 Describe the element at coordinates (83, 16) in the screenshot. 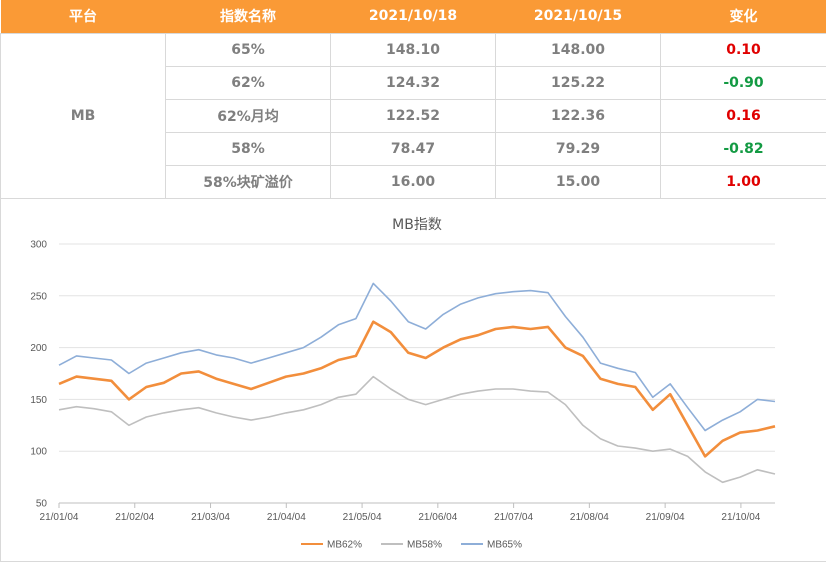

I see `header-platform: 平台` at that location.